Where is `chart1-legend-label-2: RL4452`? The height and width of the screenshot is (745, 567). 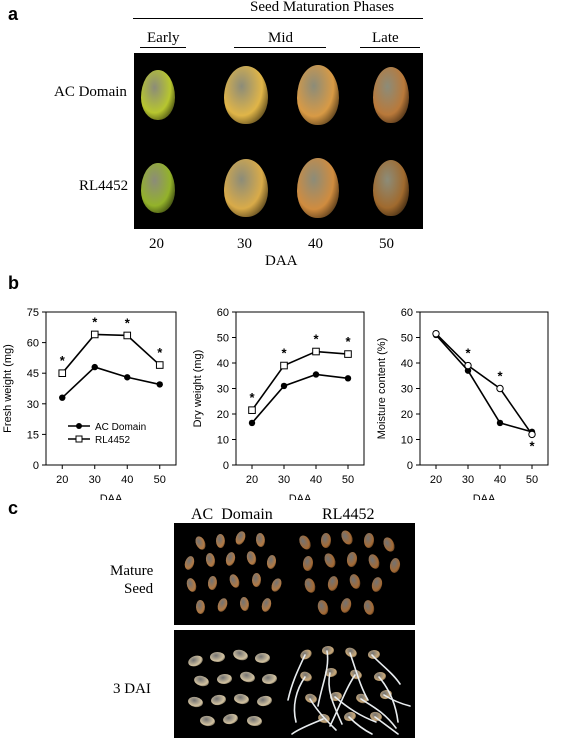 chart1-legend-label-2: RL4452 is located at coordinates (112, 440).